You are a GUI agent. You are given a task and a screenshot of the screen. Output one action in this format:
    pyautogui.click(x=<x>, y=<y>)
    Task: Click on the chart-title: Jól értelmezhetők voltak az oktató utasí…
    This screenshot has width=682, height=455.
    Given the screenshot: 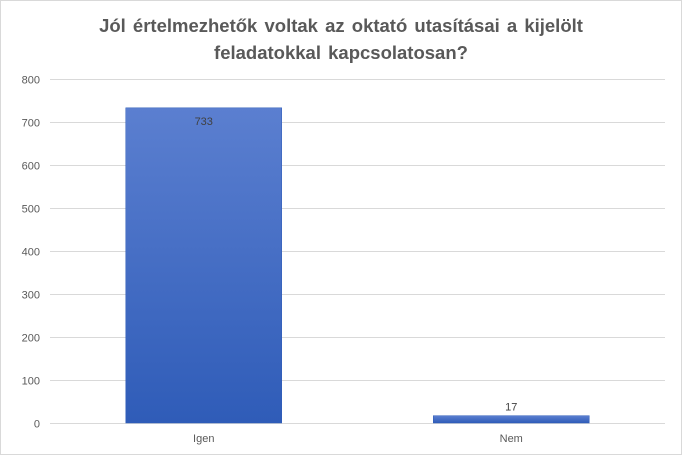 What is the action you would take?
    pyautogui.click(x=341, y=39)
    